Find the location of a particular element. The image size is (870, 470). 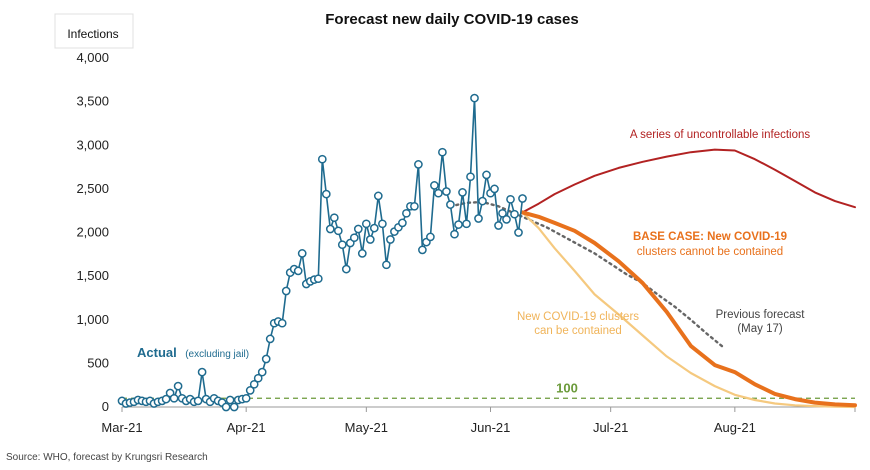

x-tick-label: May-21 is located at coordinates (366, 427).